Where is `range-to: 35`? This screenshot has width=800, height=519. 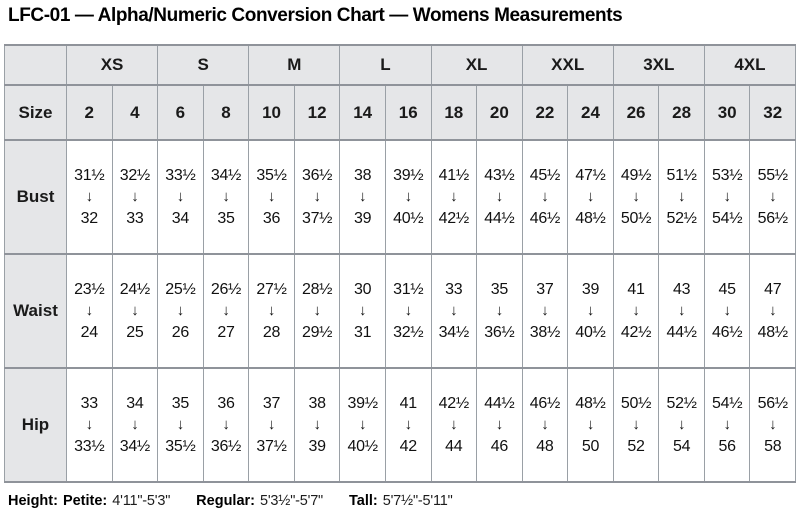
range-to: 35 is located at coordinates (226, 218).